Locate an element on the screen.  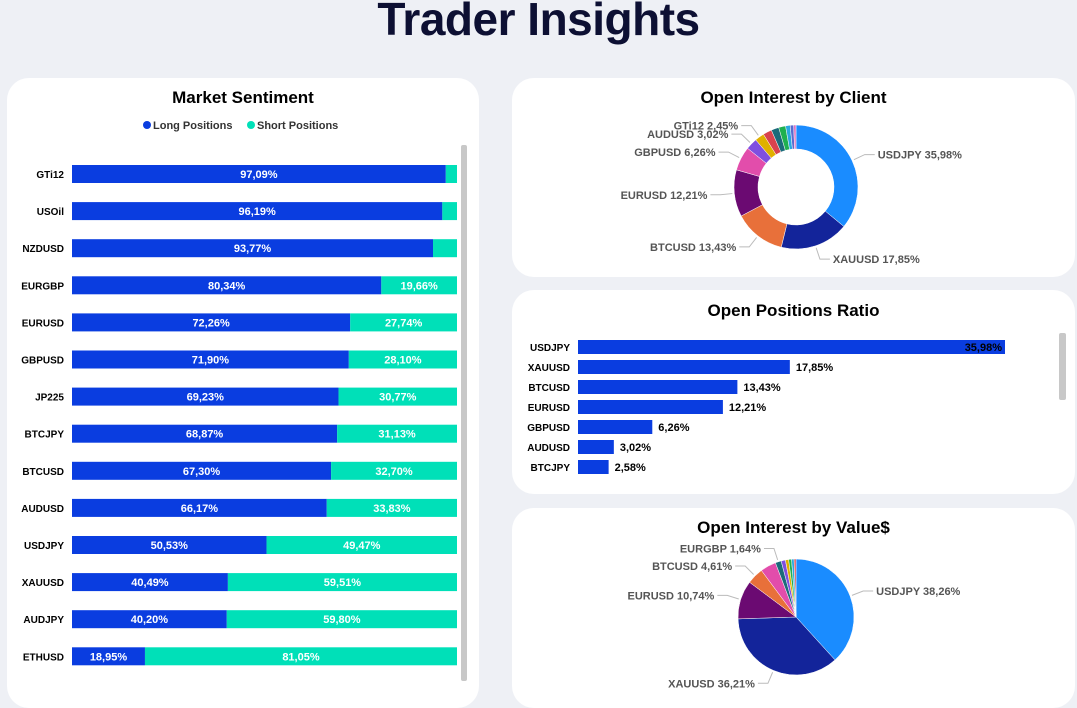
slice-label: EURUSD 12,21% is located at coordinates (664, 196).